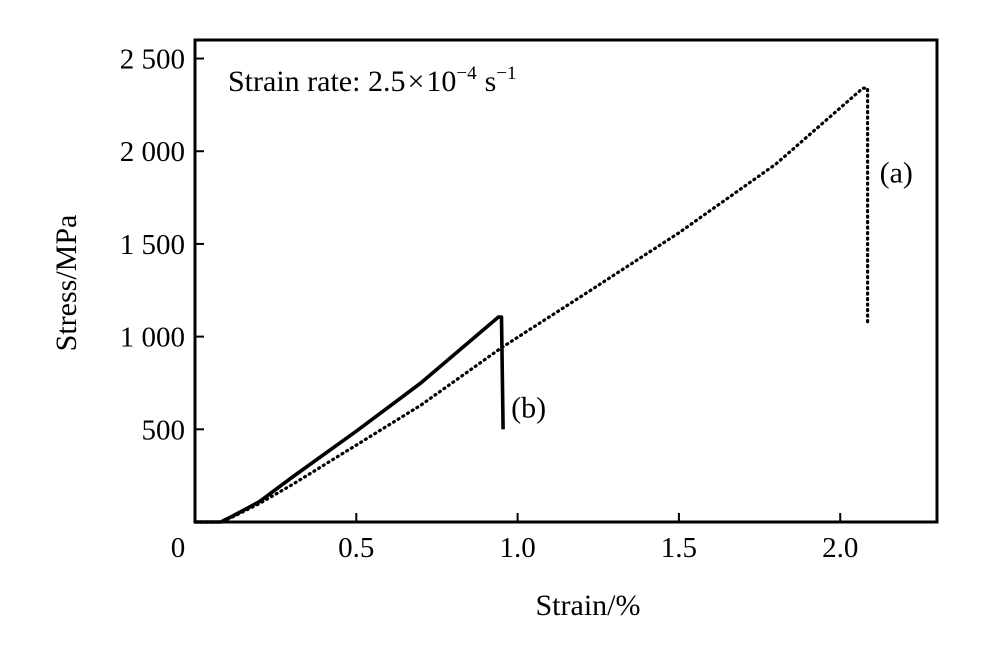  Describe the element at coordinates (679, 548) in the screenshot. I see `x-tick-label: 1.5` at that location.